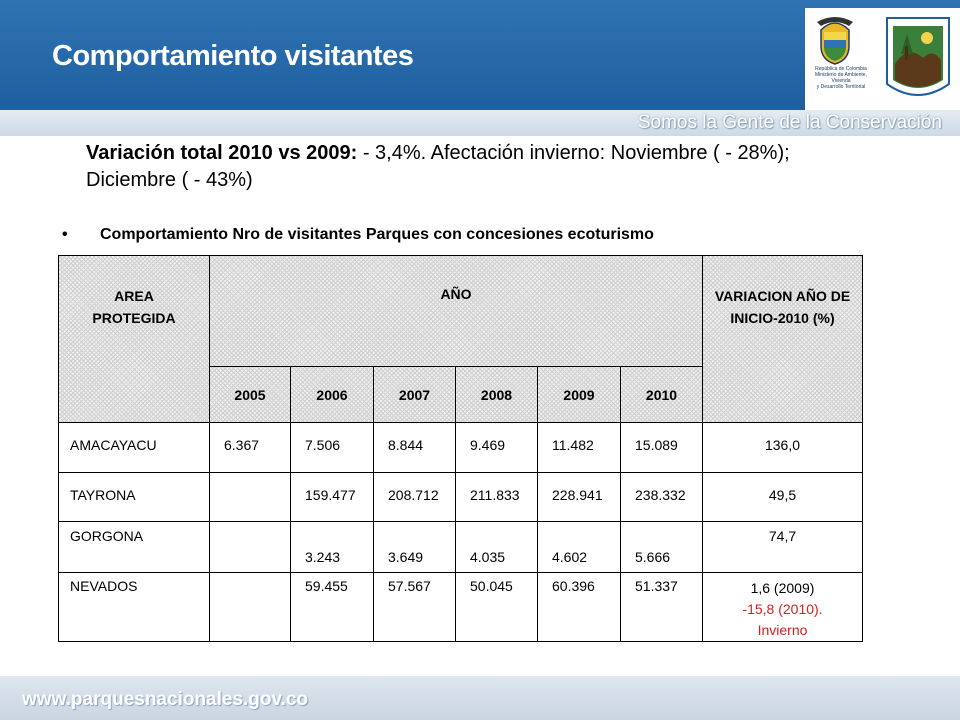 This screenshot has width=960, height=720. I want to click on row-area: GORGONA, so click(134, 547).